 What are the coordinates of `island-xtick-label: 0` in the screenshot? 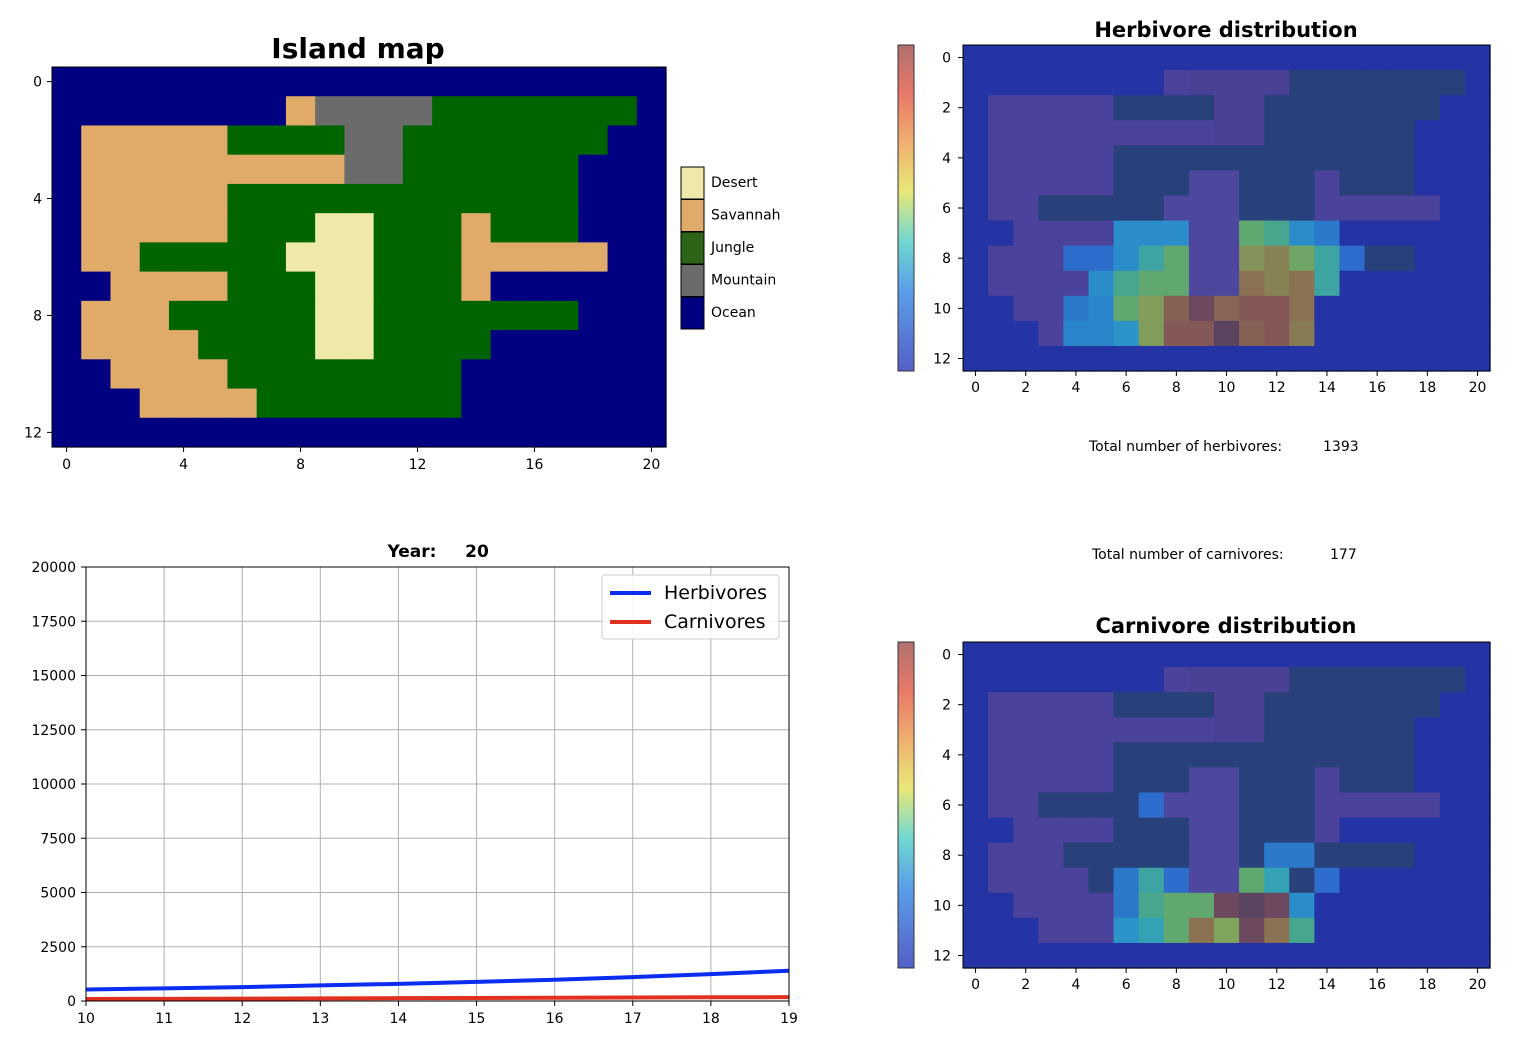 It's located at (66, 465).